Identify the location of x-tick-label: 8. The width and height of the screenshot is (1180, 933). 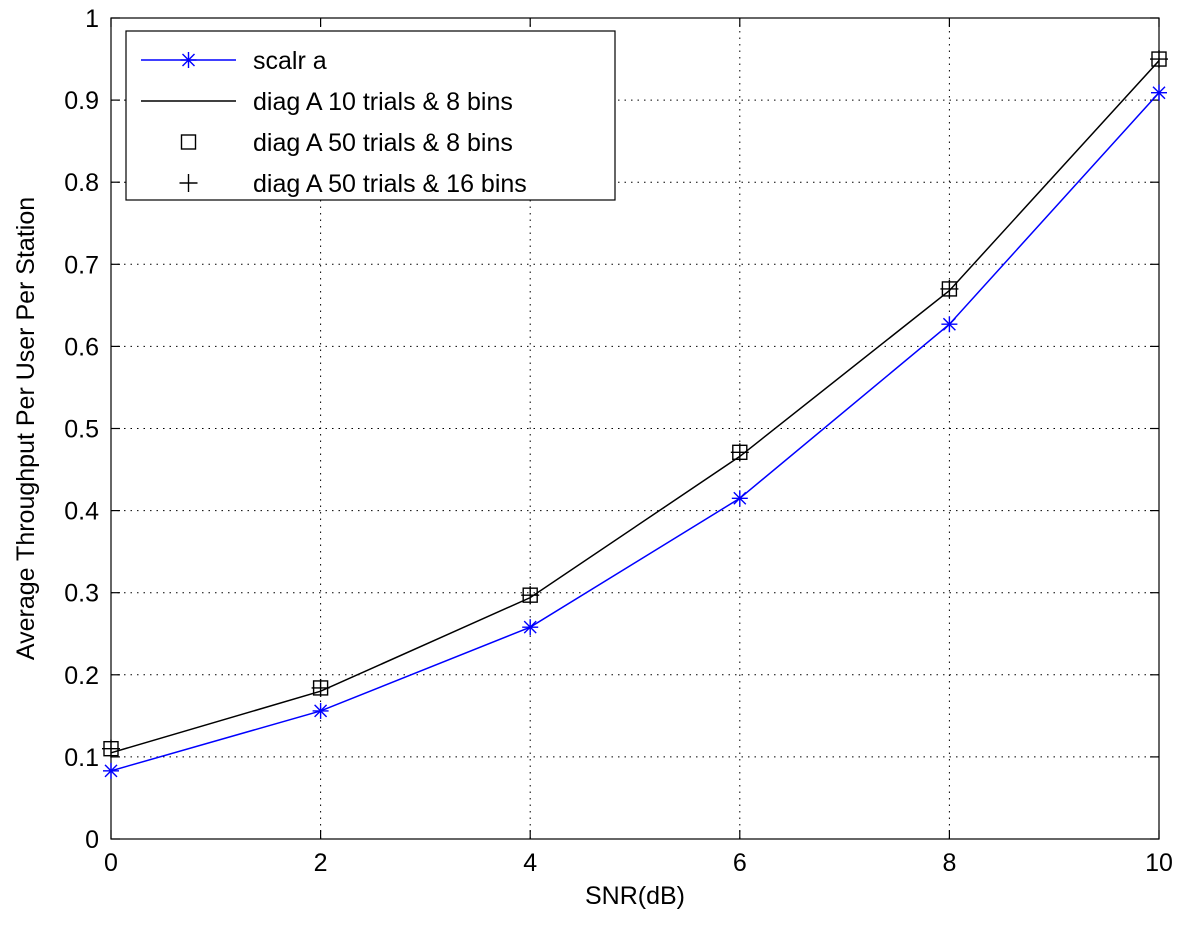
(949, 863).